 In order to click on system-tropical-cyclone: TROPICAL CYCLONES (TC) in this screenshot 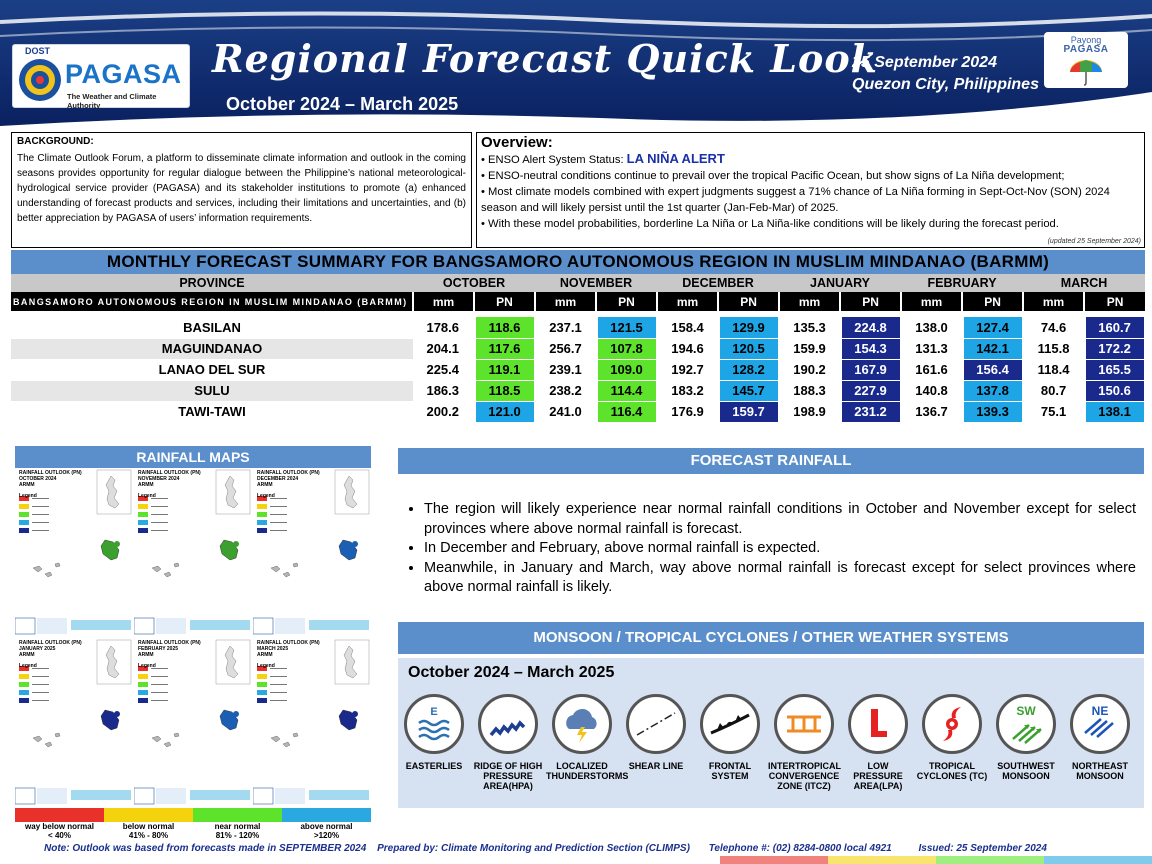, I will do `click(952, 737)`.